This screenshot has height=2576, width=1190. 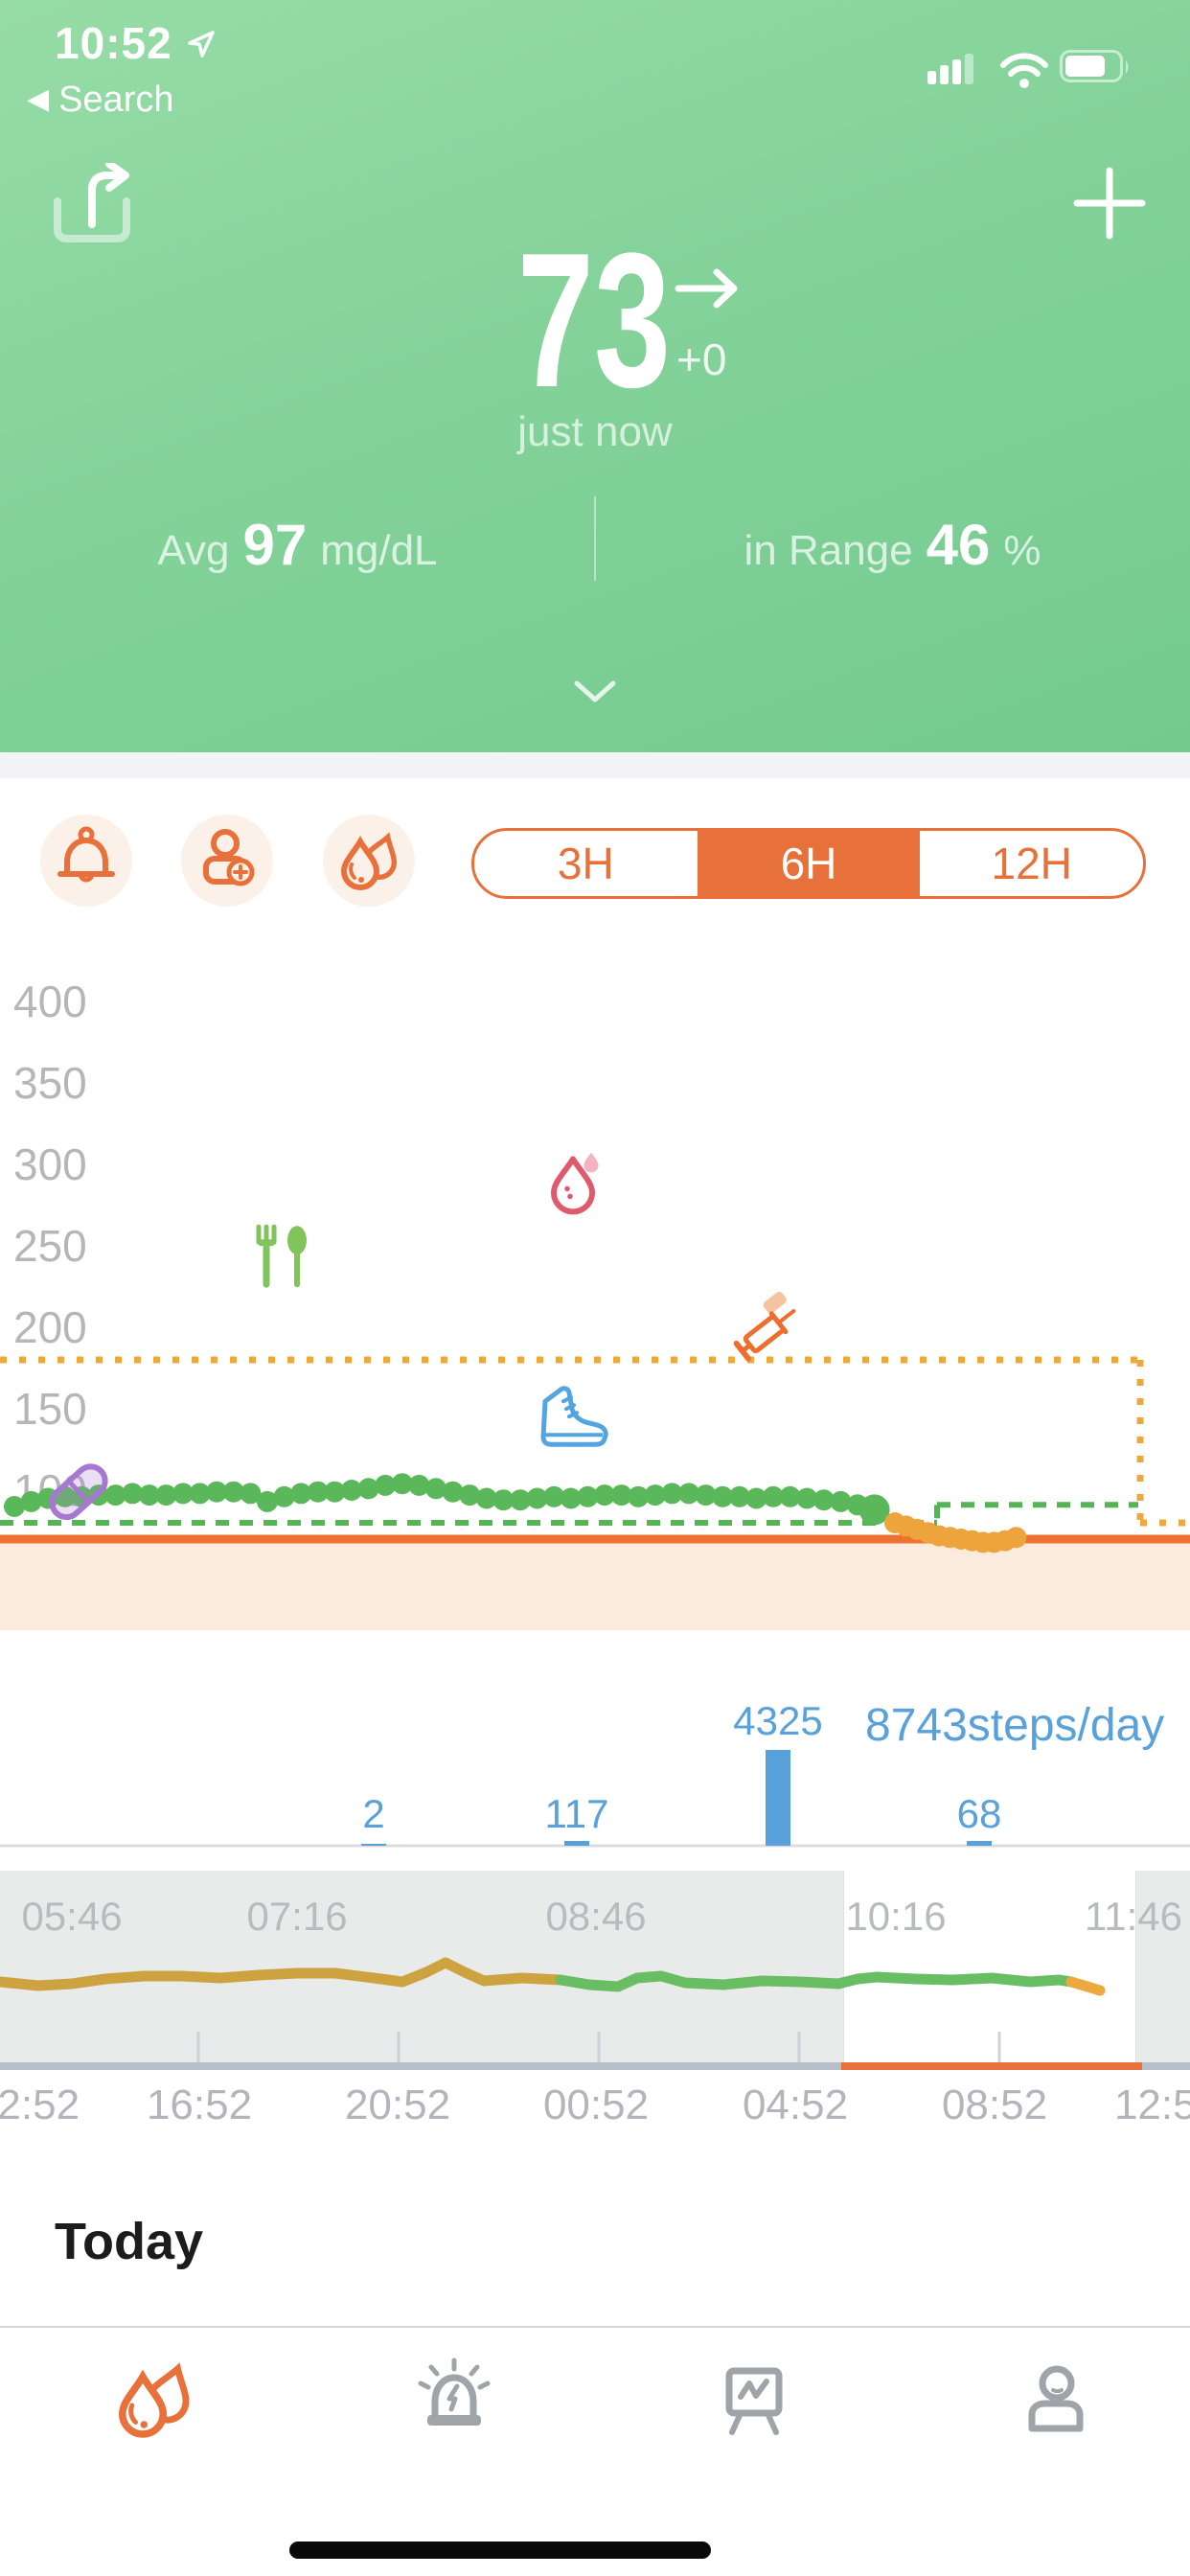 I want to click on location-icon, so click(x=202, y=44).